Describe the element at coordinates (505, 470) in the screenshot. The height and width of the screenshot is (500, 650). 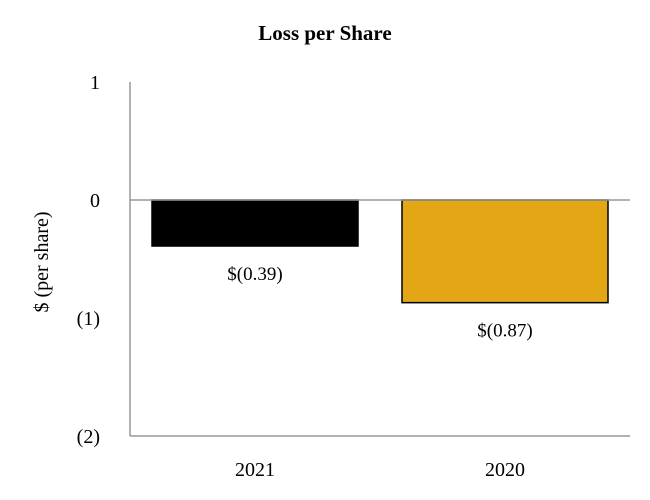
I see `x-tick-label-2020: 2020` at that location.